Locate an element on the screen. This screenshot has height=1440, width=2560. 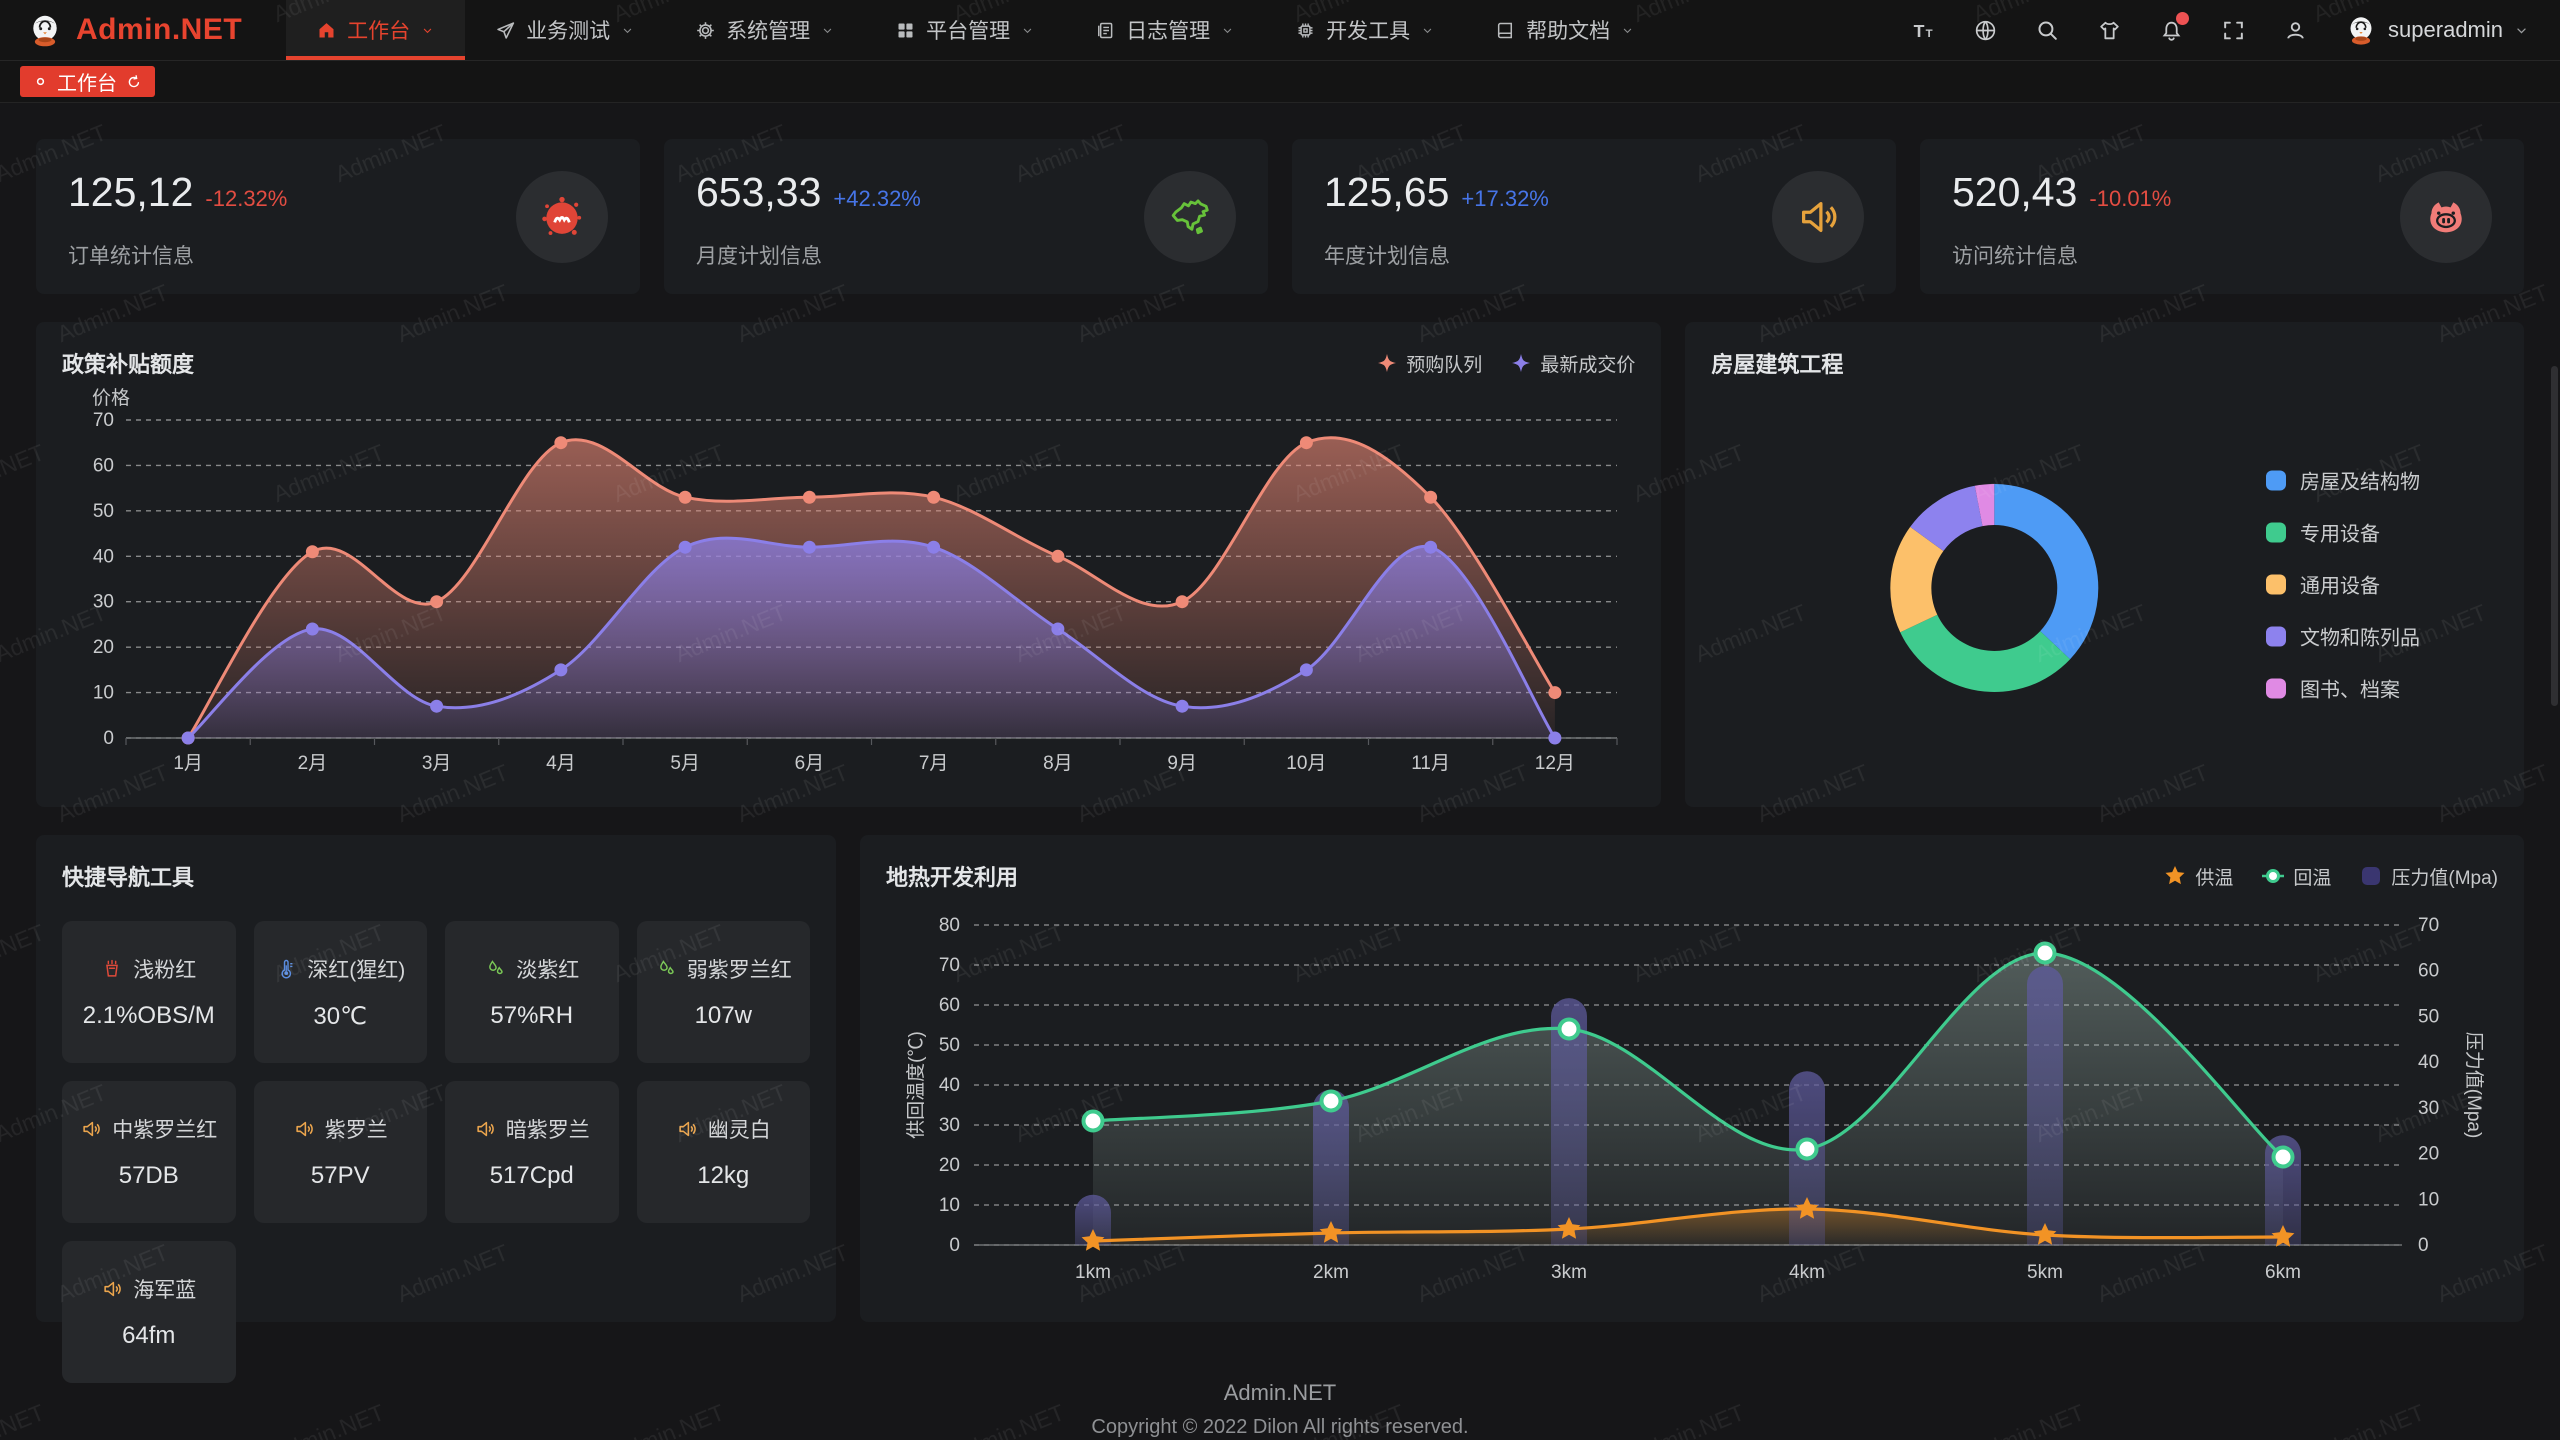
tool-name: 海军蓝 is located at coordinates (148, 1289).